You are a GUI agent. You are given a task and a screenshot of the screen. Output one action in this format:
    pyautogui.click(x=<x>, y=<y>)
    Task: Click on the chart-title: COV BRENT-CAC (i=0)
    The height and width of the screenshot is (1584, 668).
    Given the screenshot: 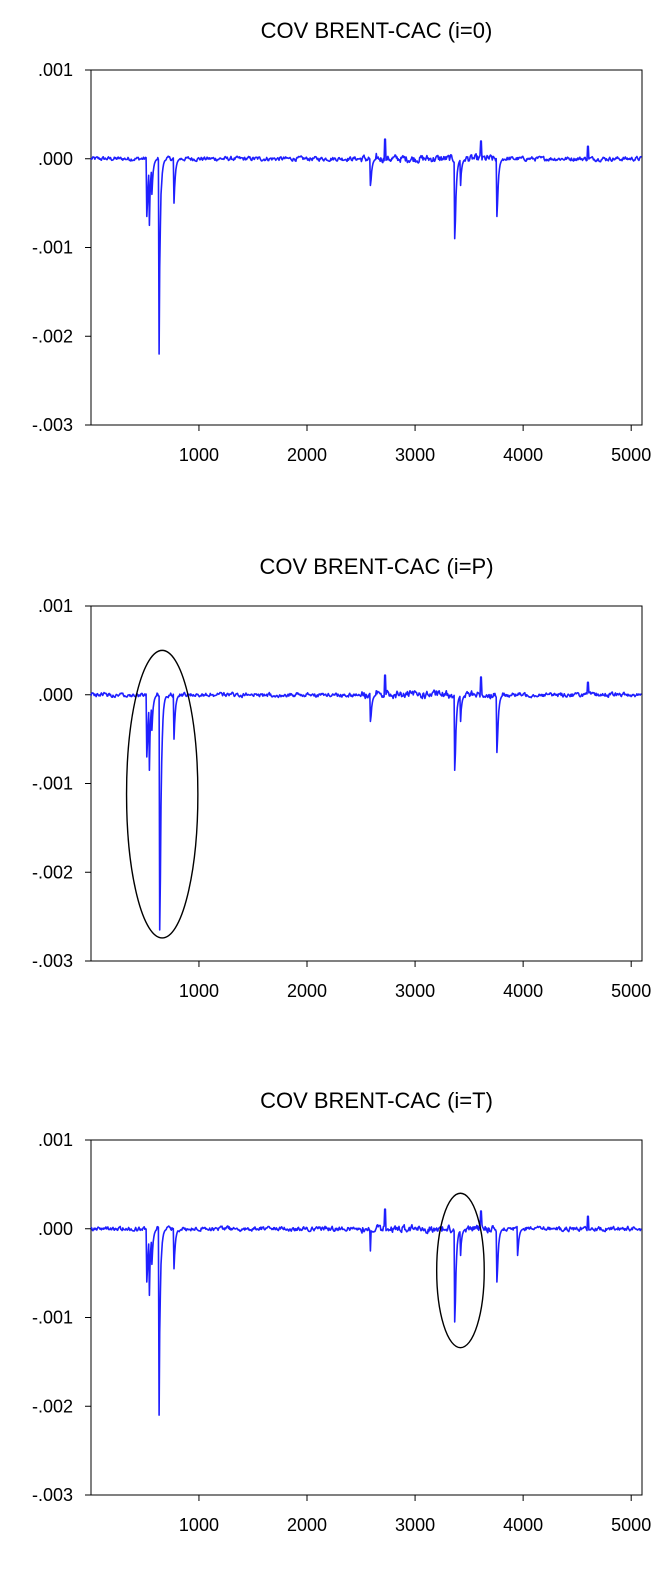 What is the action you would take?
    pyautogui.click(x=377, y=30)
    